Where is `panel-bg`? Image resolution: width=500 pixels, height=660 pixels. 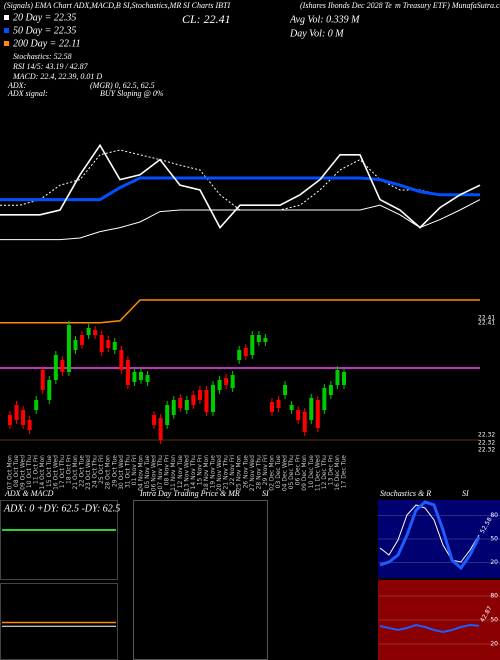
panel-bg is located at coordinates (439, 620).